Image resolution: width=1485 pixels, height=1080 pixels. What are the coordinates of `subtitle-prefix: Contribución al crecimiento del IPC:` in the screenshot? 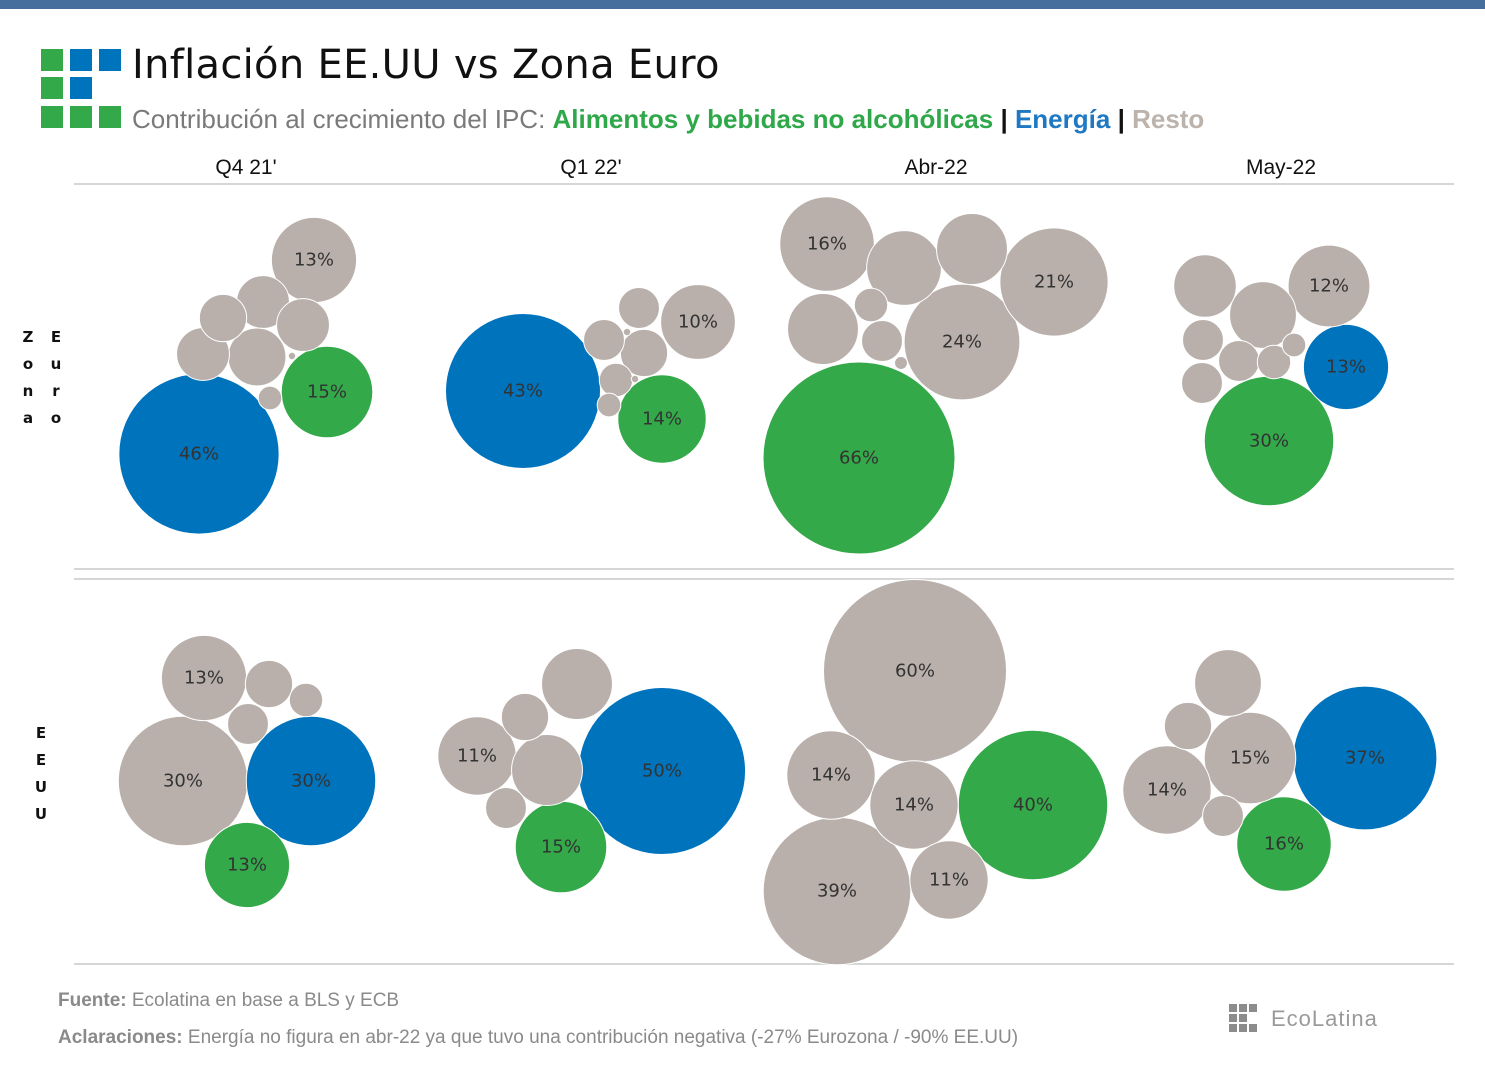 It's located at (342, 119).